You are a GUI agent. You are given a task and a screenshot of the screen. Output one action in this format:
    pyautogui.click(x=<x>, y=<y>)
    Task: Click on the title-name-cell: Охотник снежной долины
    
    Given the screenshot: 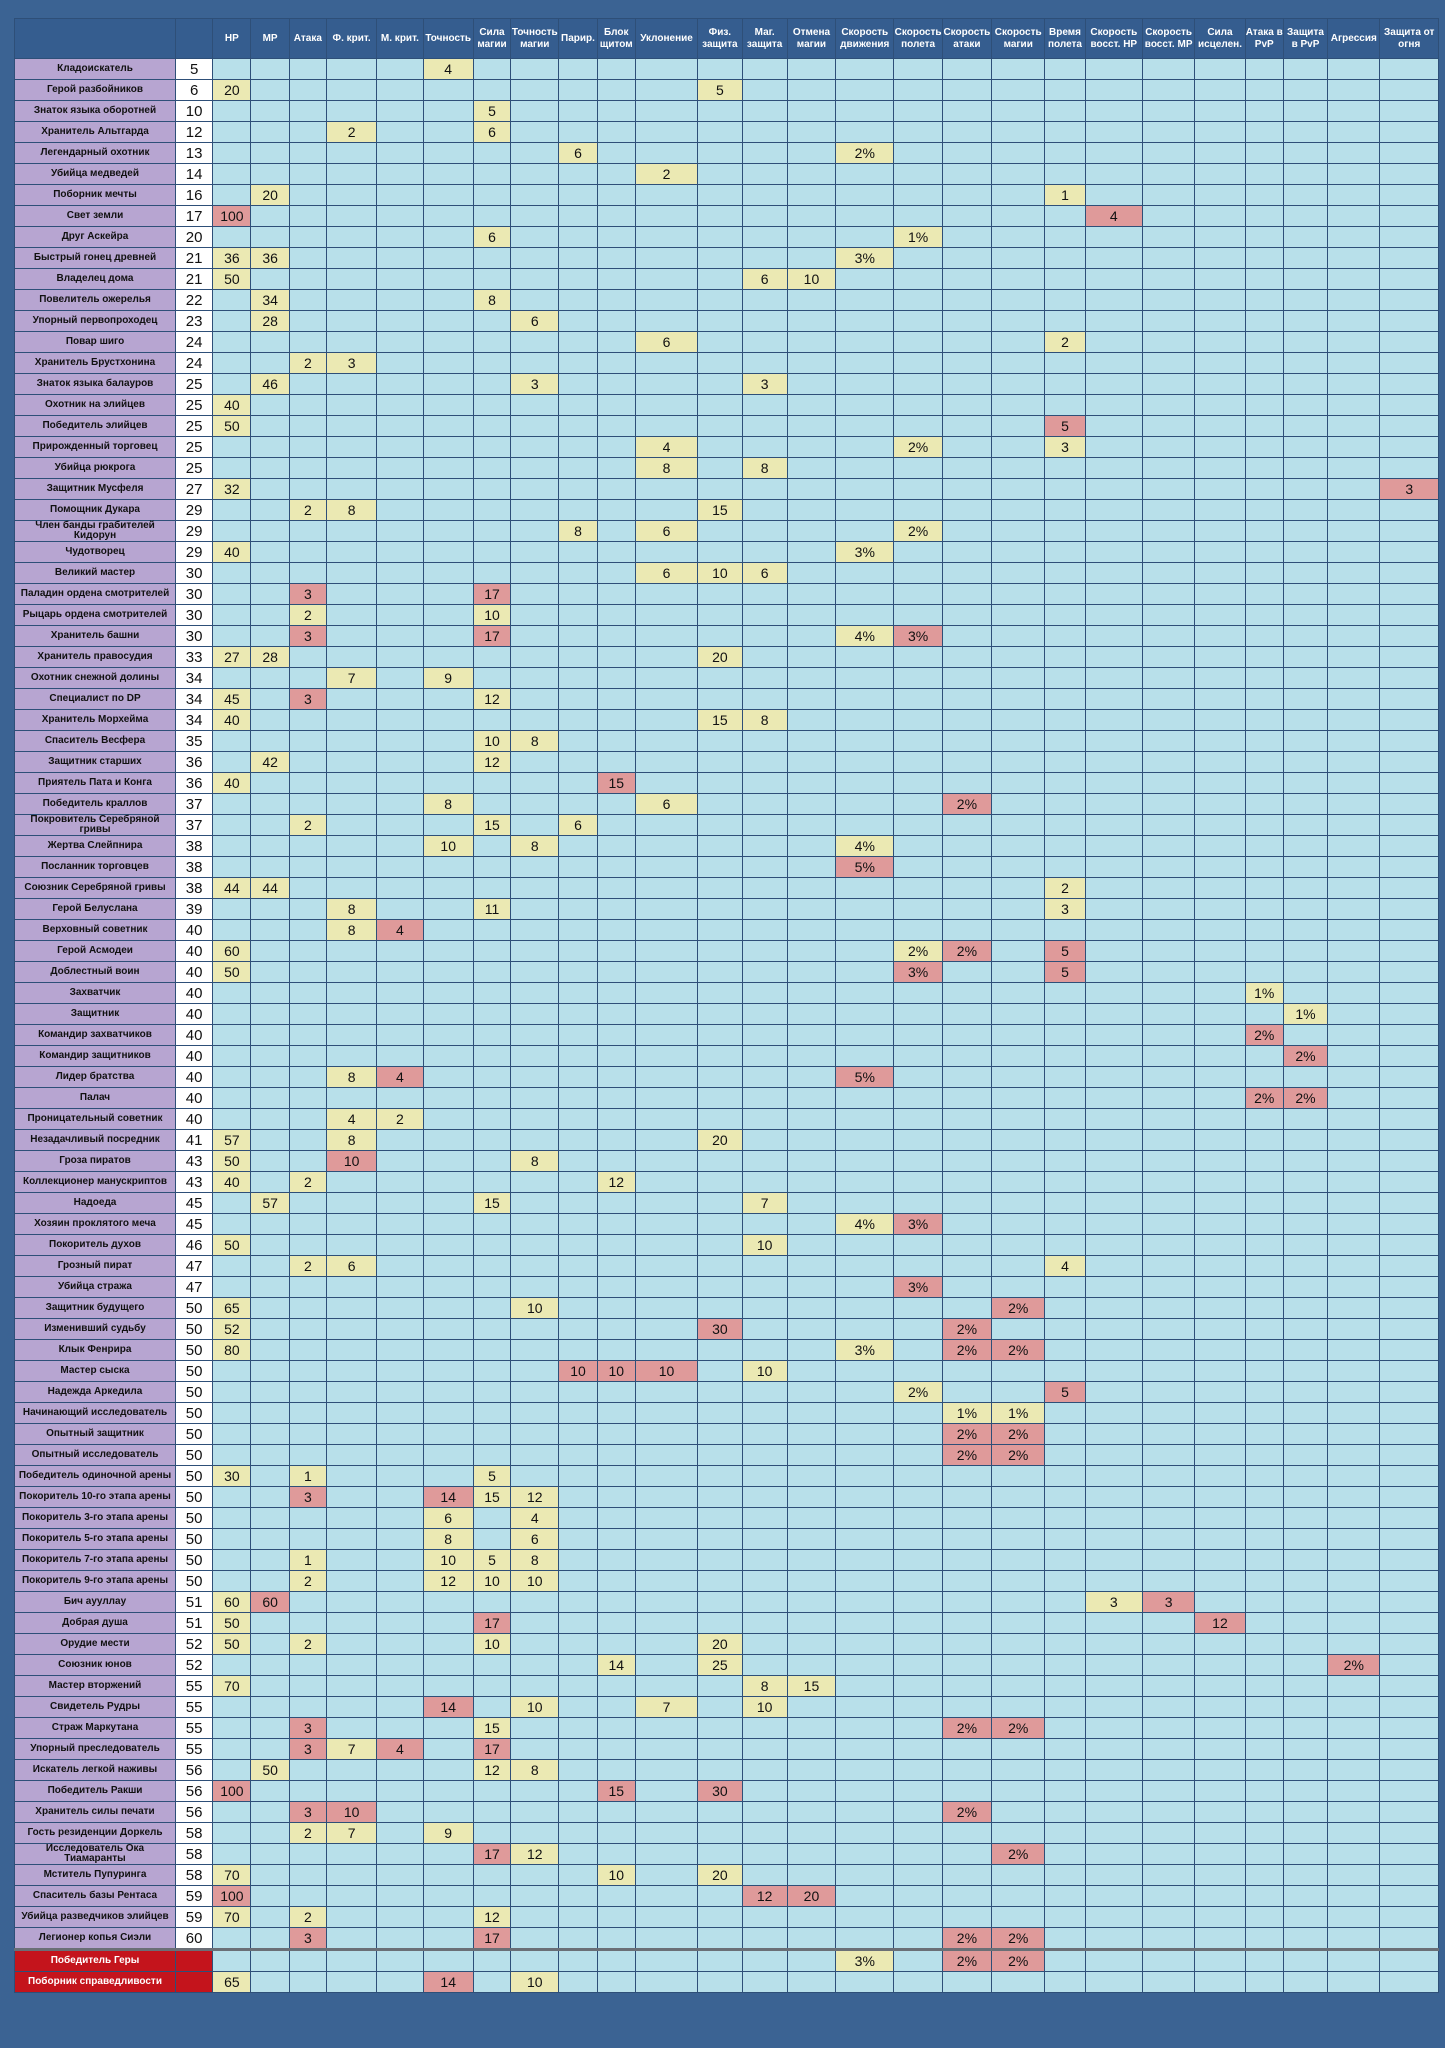 What is the action you would take?
    pyautogui.click(x=95, y=678)
    